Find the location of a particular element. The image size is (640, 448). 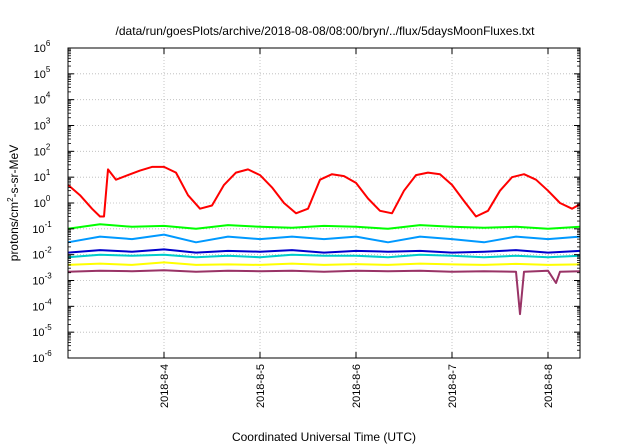

y-tick-label: 10³ is located at coordinates (42, 125).